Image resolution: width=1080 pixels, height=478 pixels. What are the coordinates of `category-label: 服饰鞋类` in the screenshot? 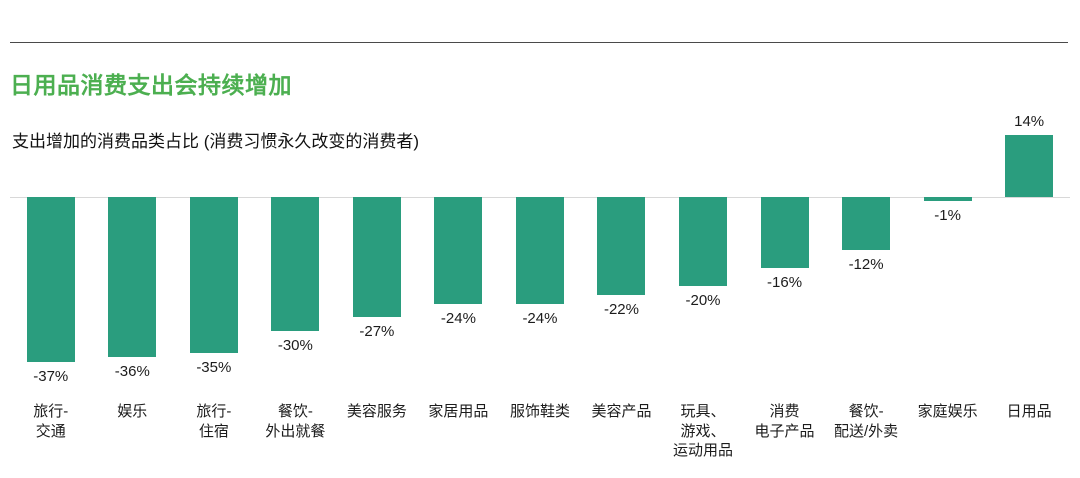 It's located at (539, 411).